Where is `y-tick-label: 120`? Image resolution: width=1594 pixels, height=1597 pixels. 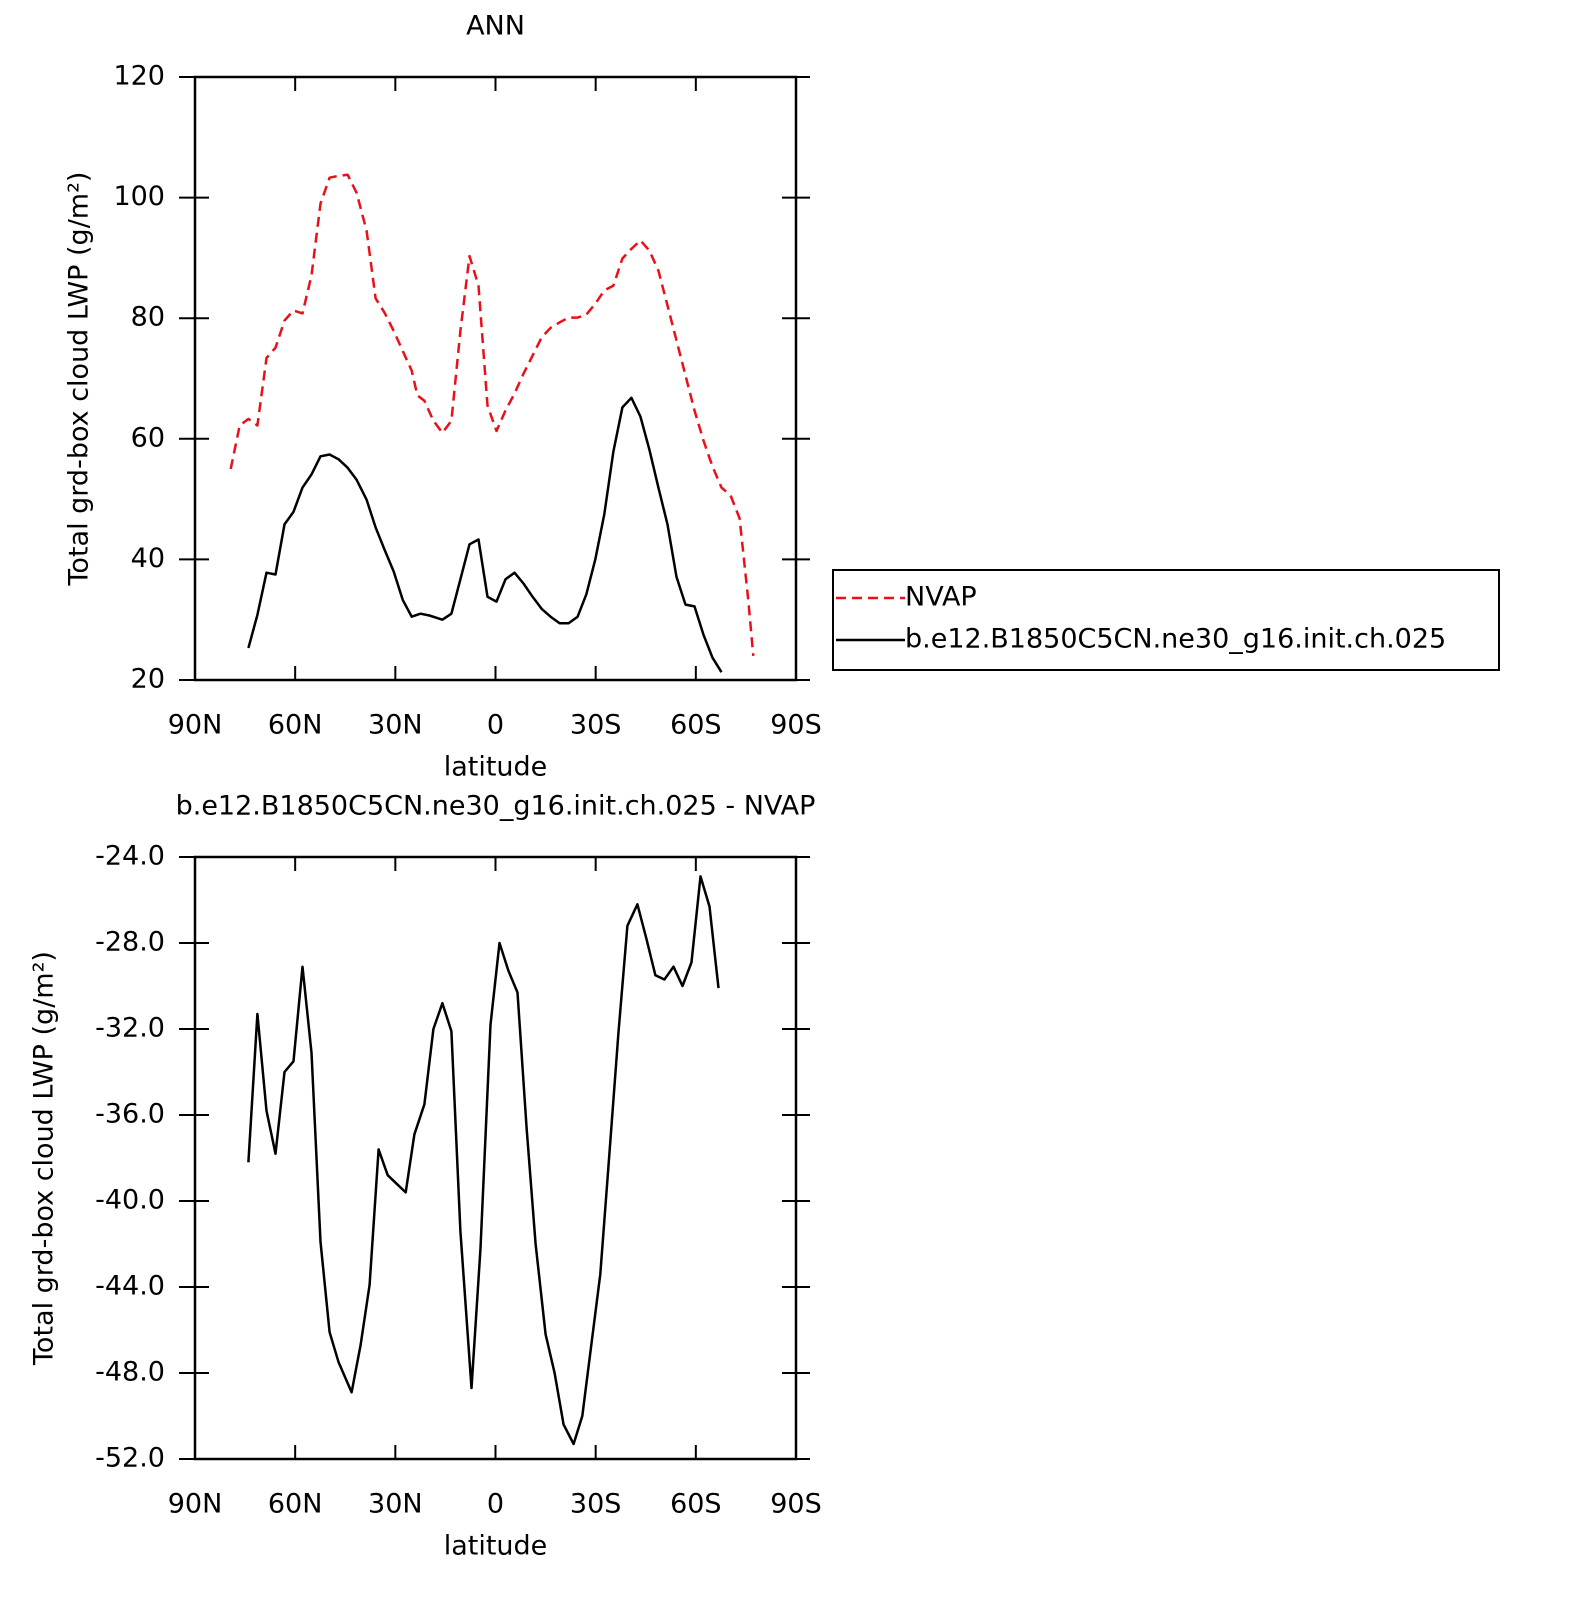
y-tick-label: 120 is located at coordinates (139, 76).